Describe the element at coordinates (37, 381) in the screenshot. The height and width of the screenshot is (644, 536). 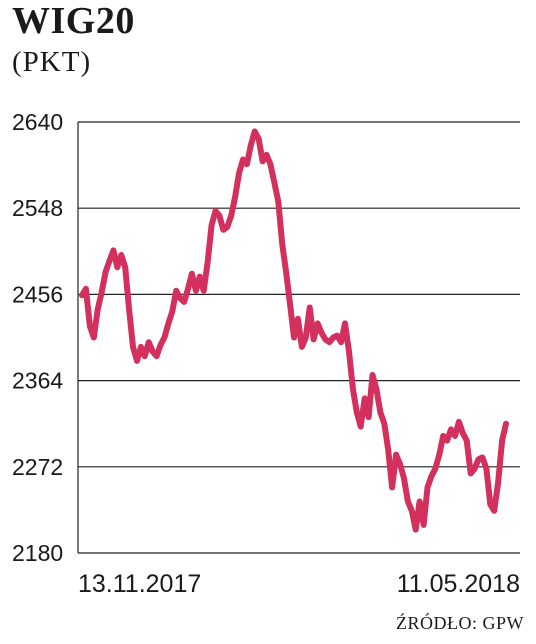
I see `y-tick-label-2364: 2364` at that location.